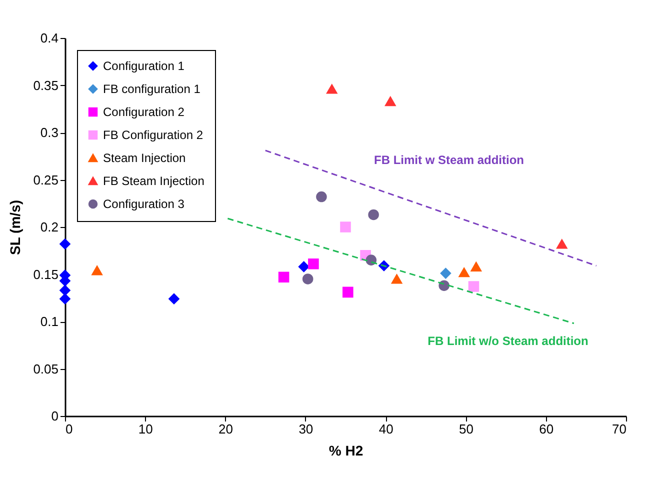 The width and height of the screenshot is (648, 478). What do you see at coordinates (226, 429) in the screenshot?
I see `x-tick-label: 20` at bounding box center [226, 429].